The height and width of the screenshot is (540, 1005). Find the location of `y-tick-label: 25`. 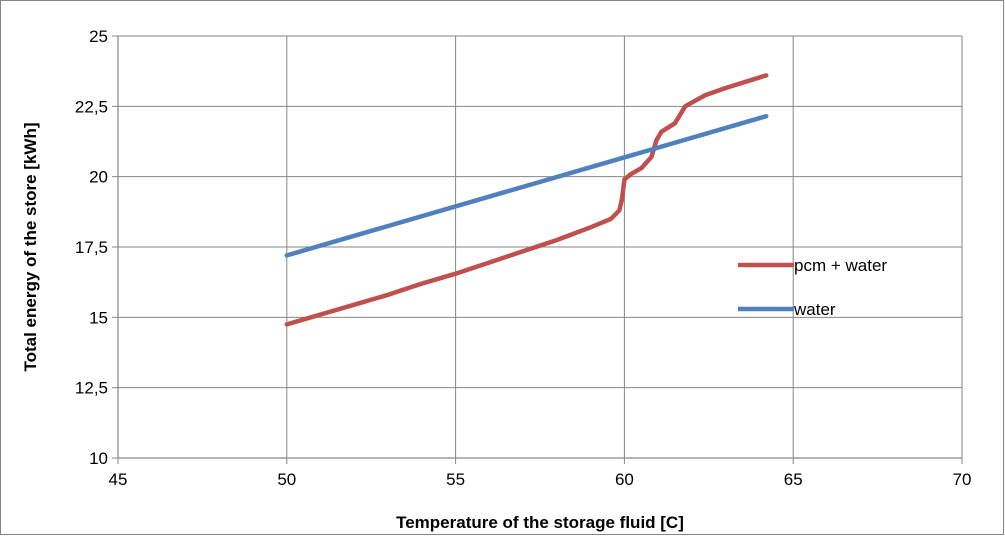

y-tick-label: 25 is located at coordinates (98, 36).